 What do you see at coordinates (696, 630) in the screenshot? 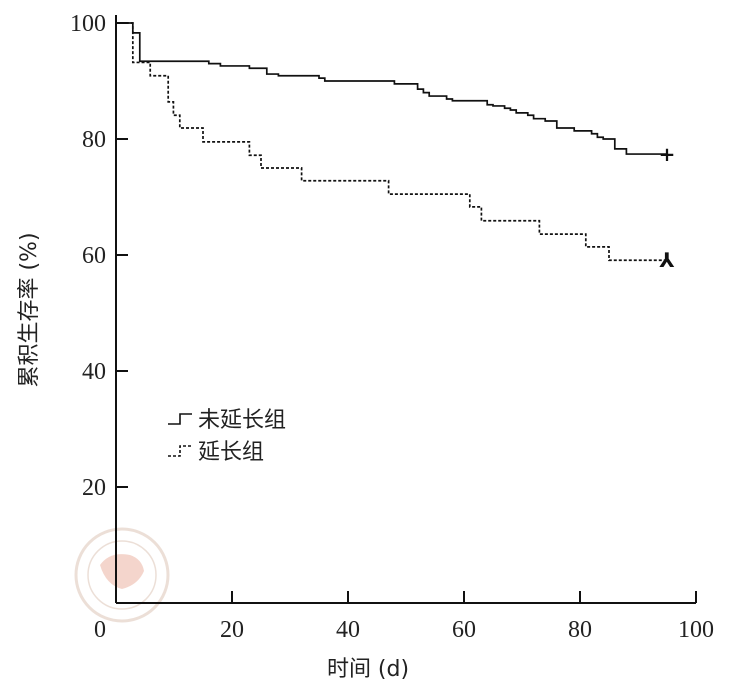
I see `x-tick-label: 100` at bounding box center [696, 630].